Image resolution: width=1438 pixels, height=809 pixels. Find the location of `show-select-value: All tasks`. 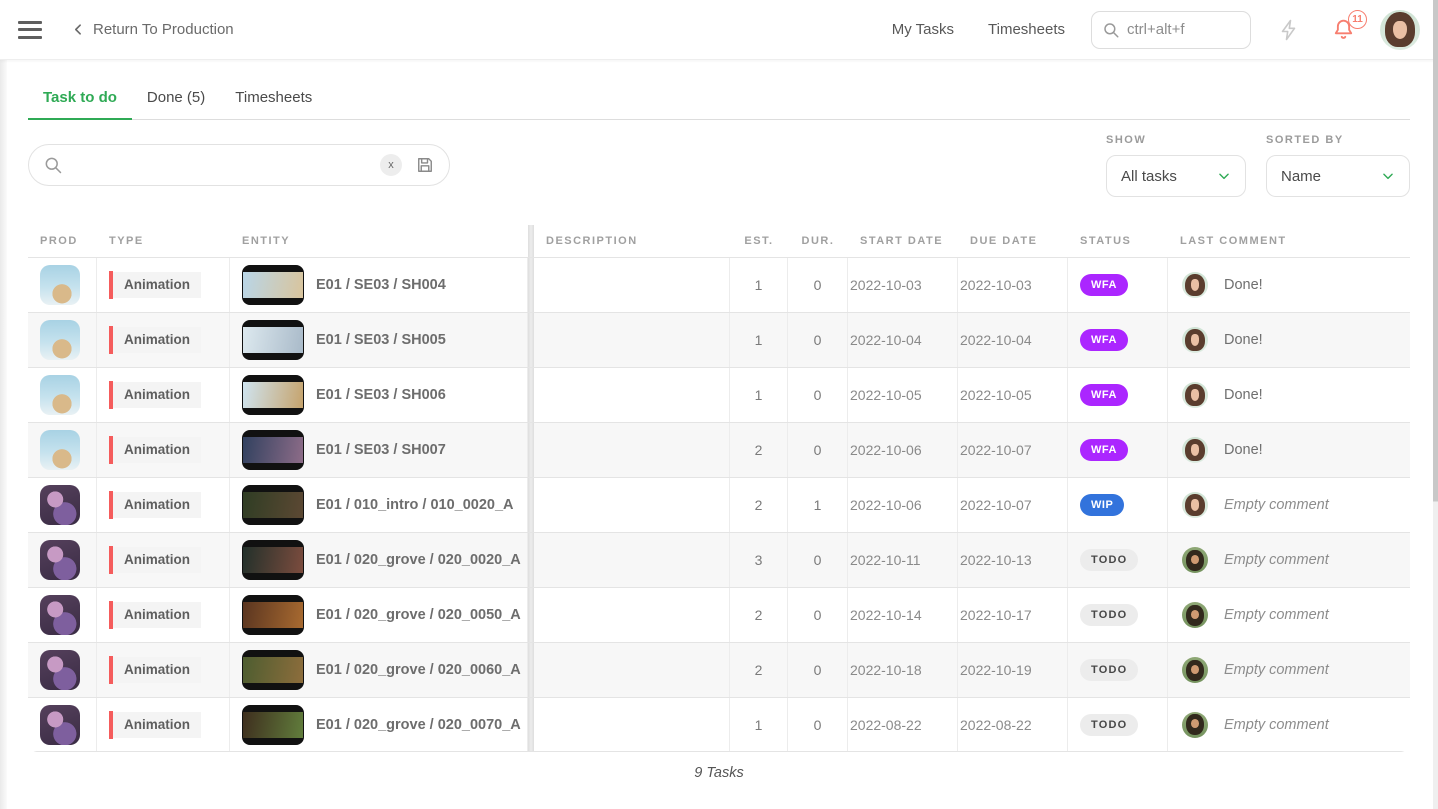

show-select-value: All tasks is located at coordinates (1149, 176).